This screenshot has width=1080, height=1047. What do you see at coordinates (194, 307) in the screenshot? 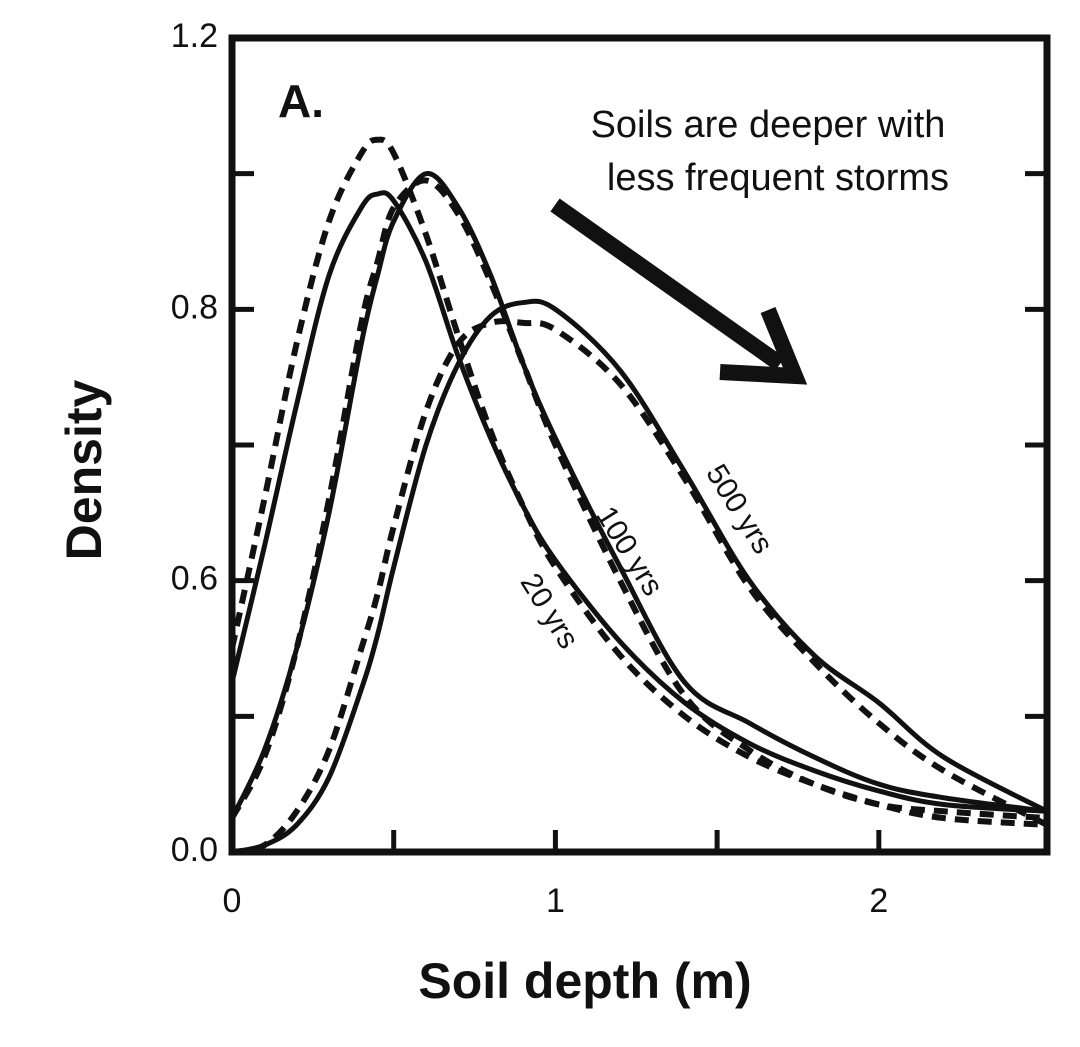
I see `y-tick-label: 0.8` at bounding box center [194, 307].